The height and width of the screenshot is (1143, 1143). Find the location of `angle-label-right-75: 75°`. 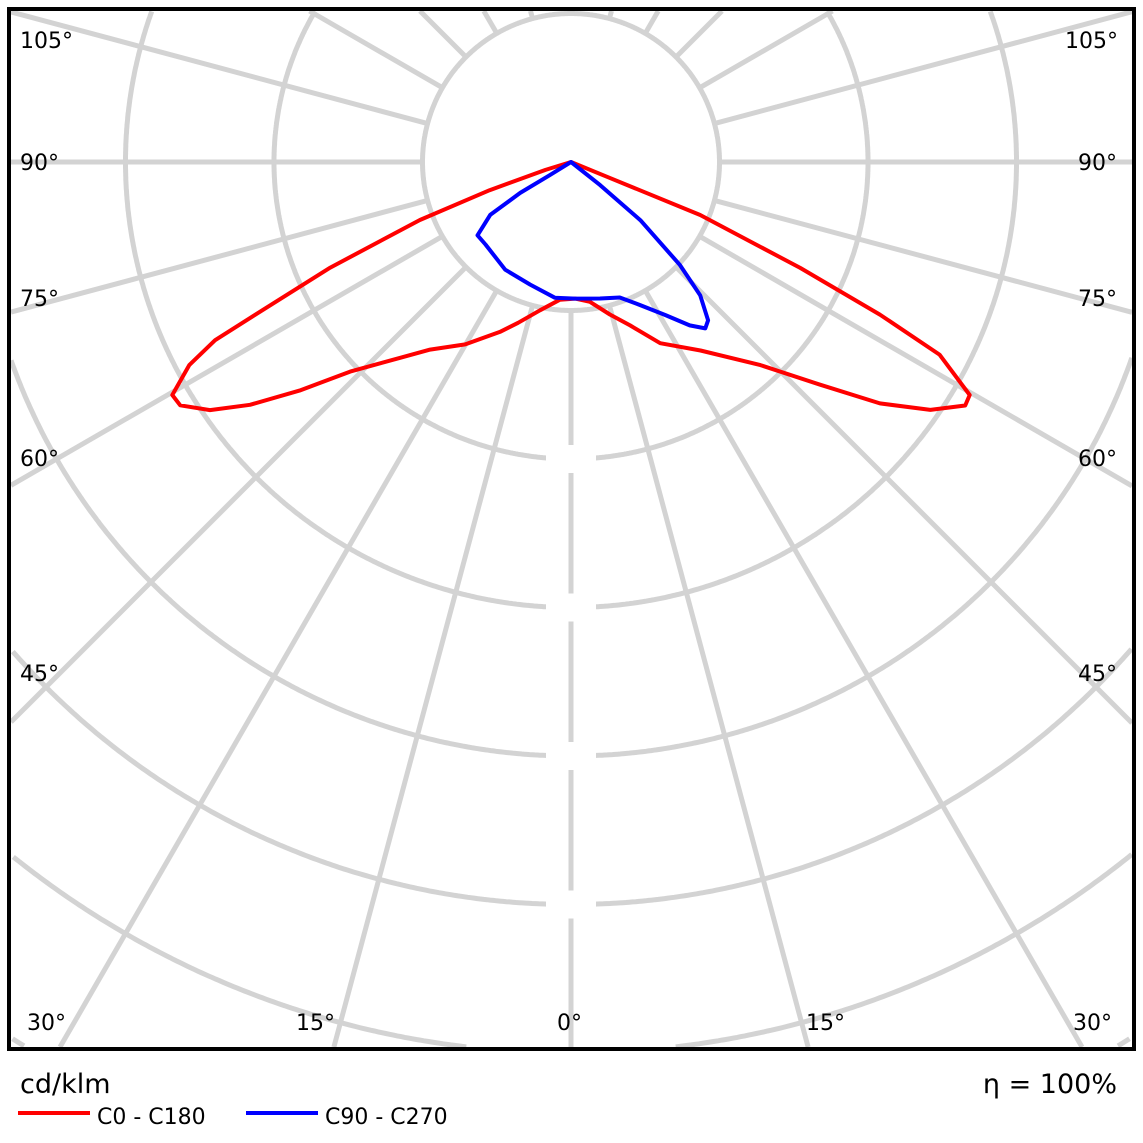

angle-label-right-75: 75° is located at coordinates (1097, 299).